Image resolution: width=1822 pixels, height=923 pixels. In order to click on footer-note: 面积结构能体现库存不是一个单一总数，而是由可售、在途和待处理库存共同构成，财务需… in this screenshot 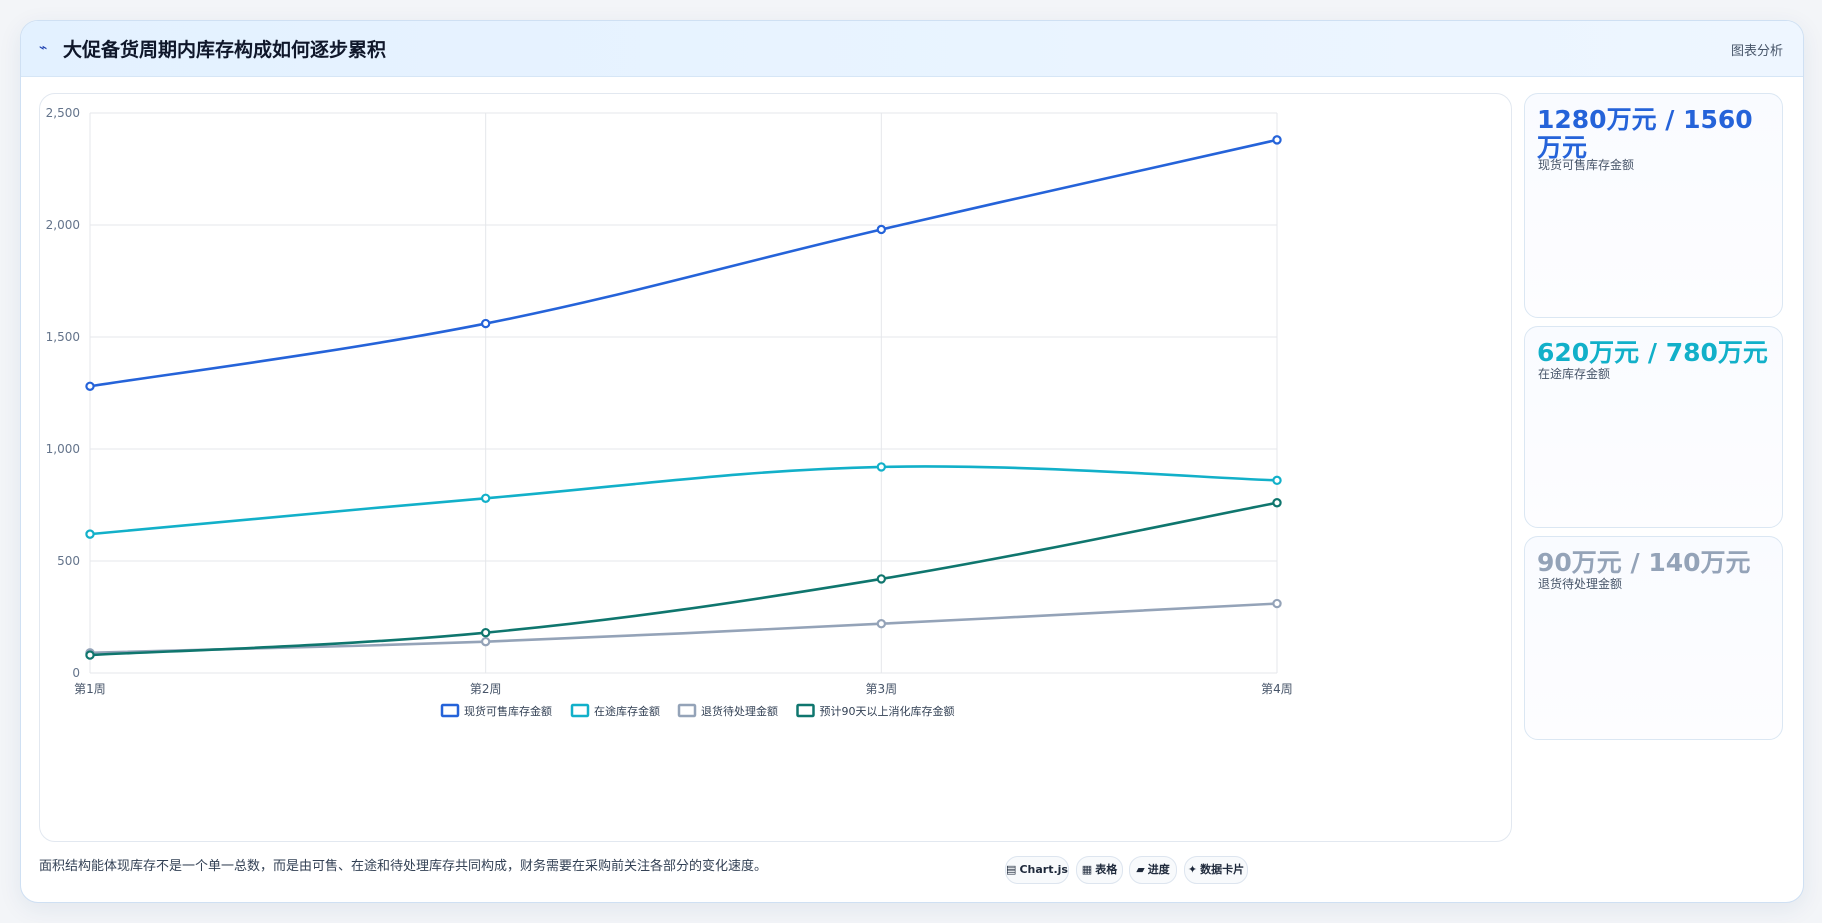, I will do `click(403, 866)`.